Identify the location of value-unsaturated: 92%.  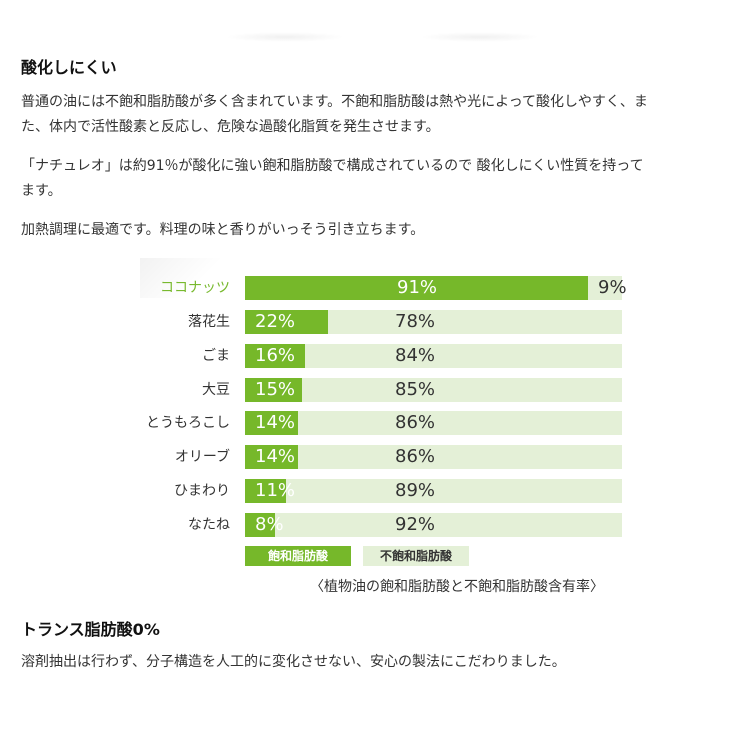
(415, 524).